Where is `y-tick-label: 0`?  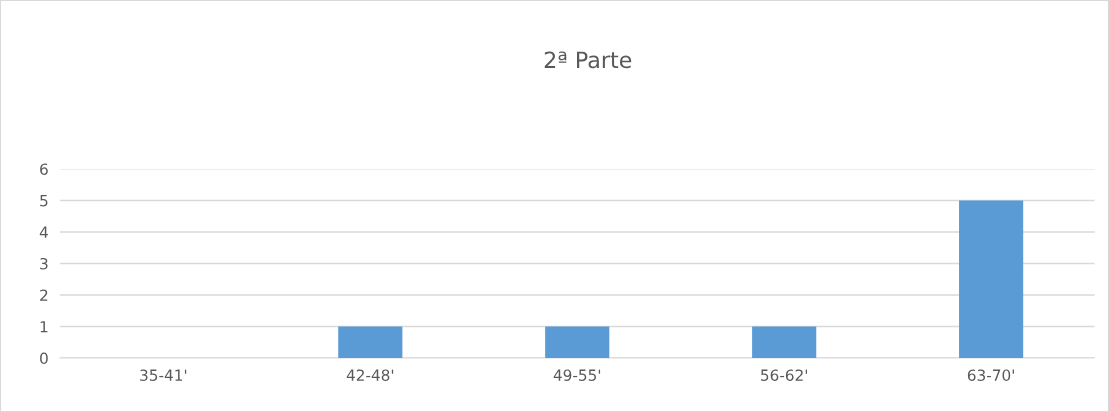
y-tick-label: 0 is located at coordinates (44, 358).